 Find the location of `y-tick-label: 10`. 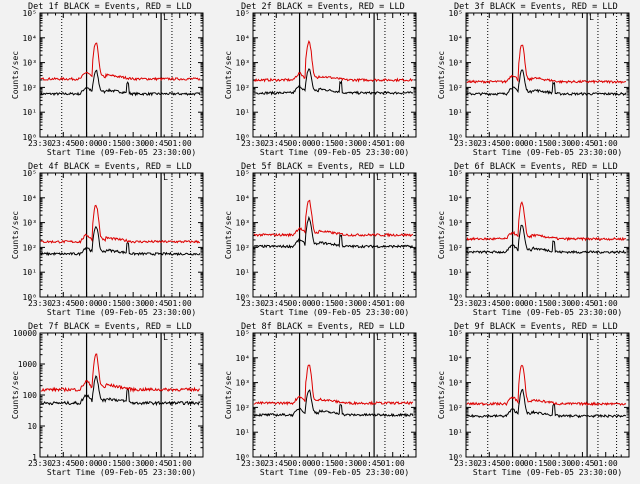

y-tick-label: 10 is located at coordinates (32, 426).